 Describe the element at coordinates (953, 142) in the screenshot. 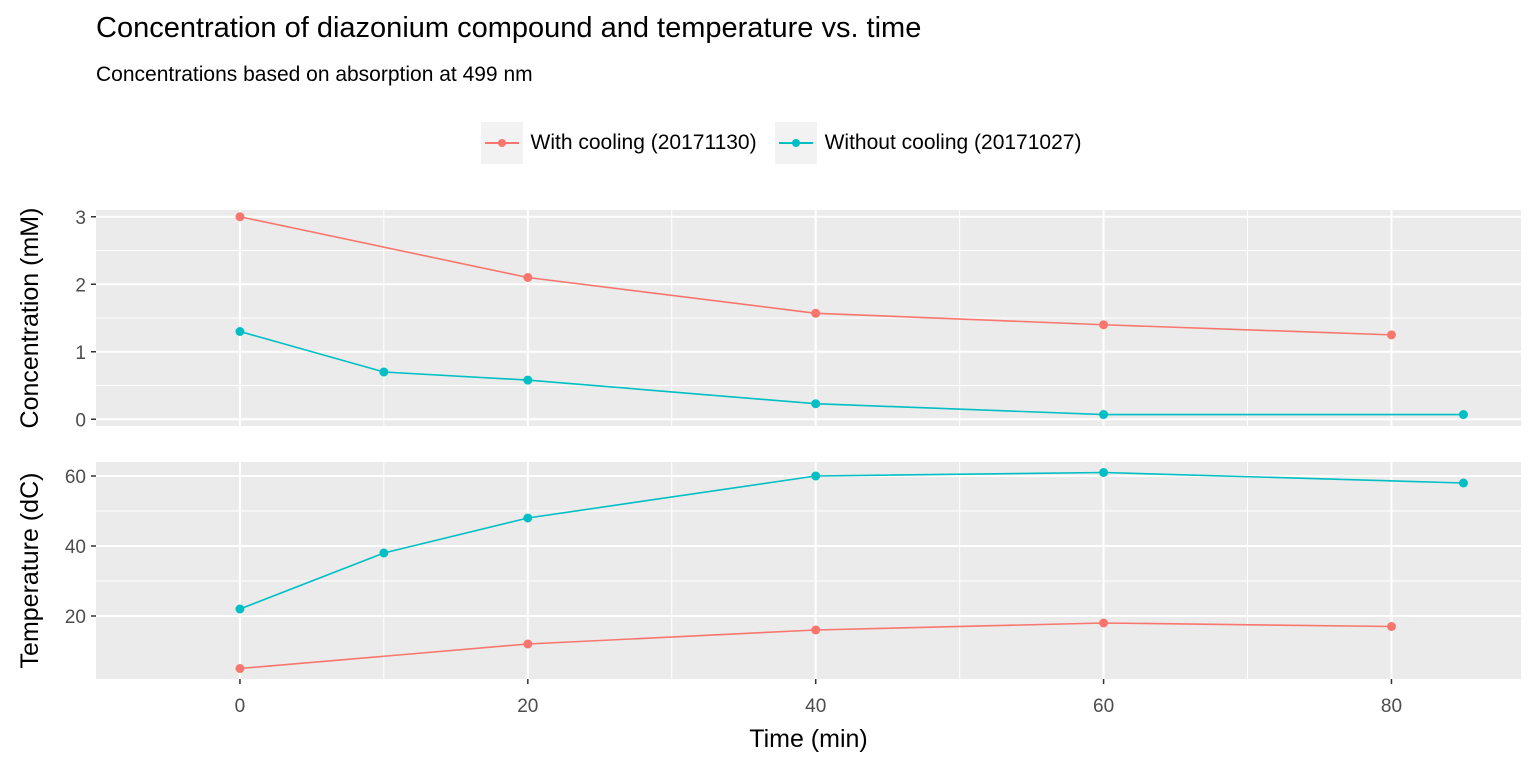

I see `legend-label-without-cooling: Without cooling (20171027)` at that location.